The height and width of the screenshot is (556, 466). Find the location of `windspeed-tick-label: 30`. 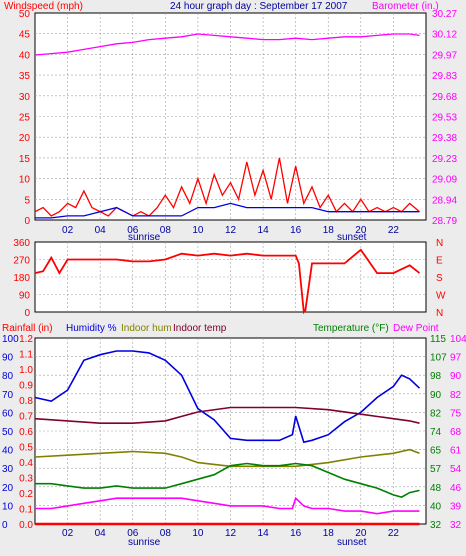

windspeed-tick-label: 30 is located at coordinates (25, 97).